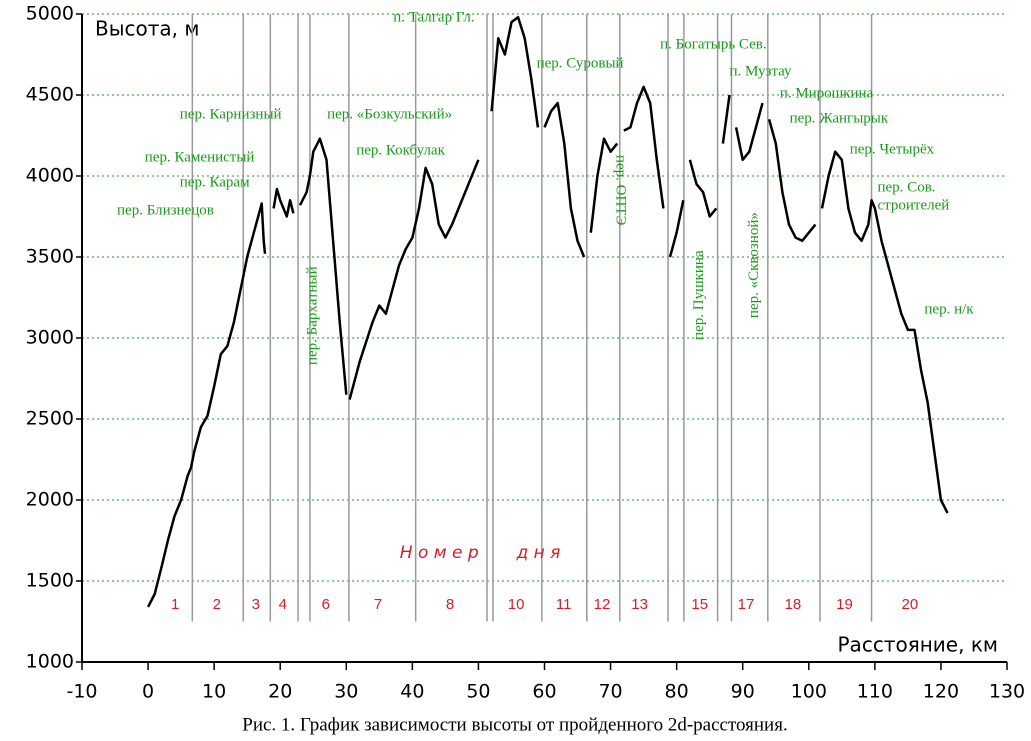  I want to click on y-tick-label: 4000, so click(50, 176).